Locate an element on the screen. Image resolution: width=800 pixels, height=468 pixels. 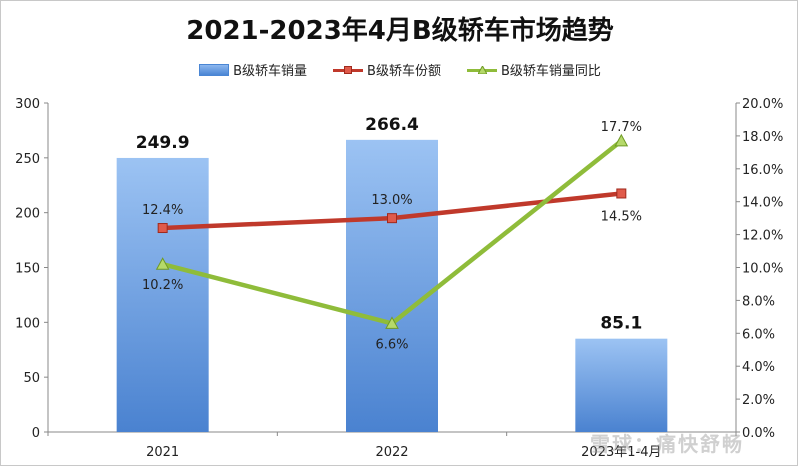
bar-data-label: 249.9 is located at coordinates (163, 143).